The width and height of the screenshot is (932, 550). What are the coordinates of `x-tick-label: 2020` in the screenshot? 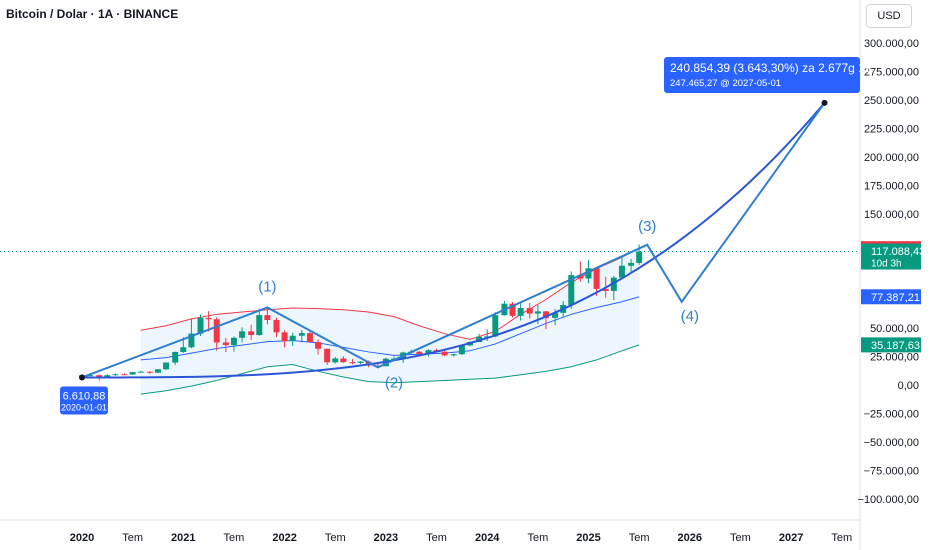 It's located at (82, 538).